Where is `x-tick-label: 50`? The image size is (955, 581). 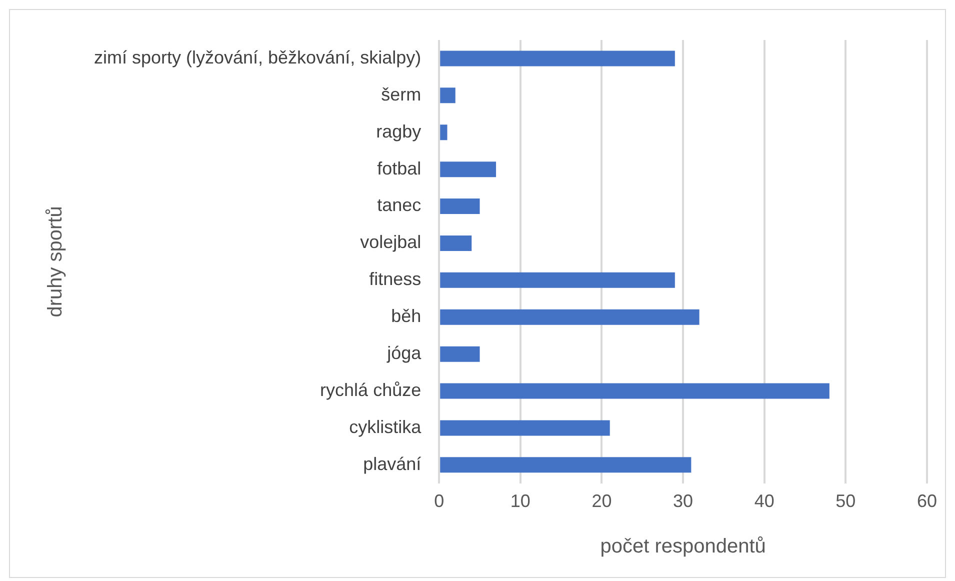
x-tick-label: 50 is located at coordinates (846, 501).